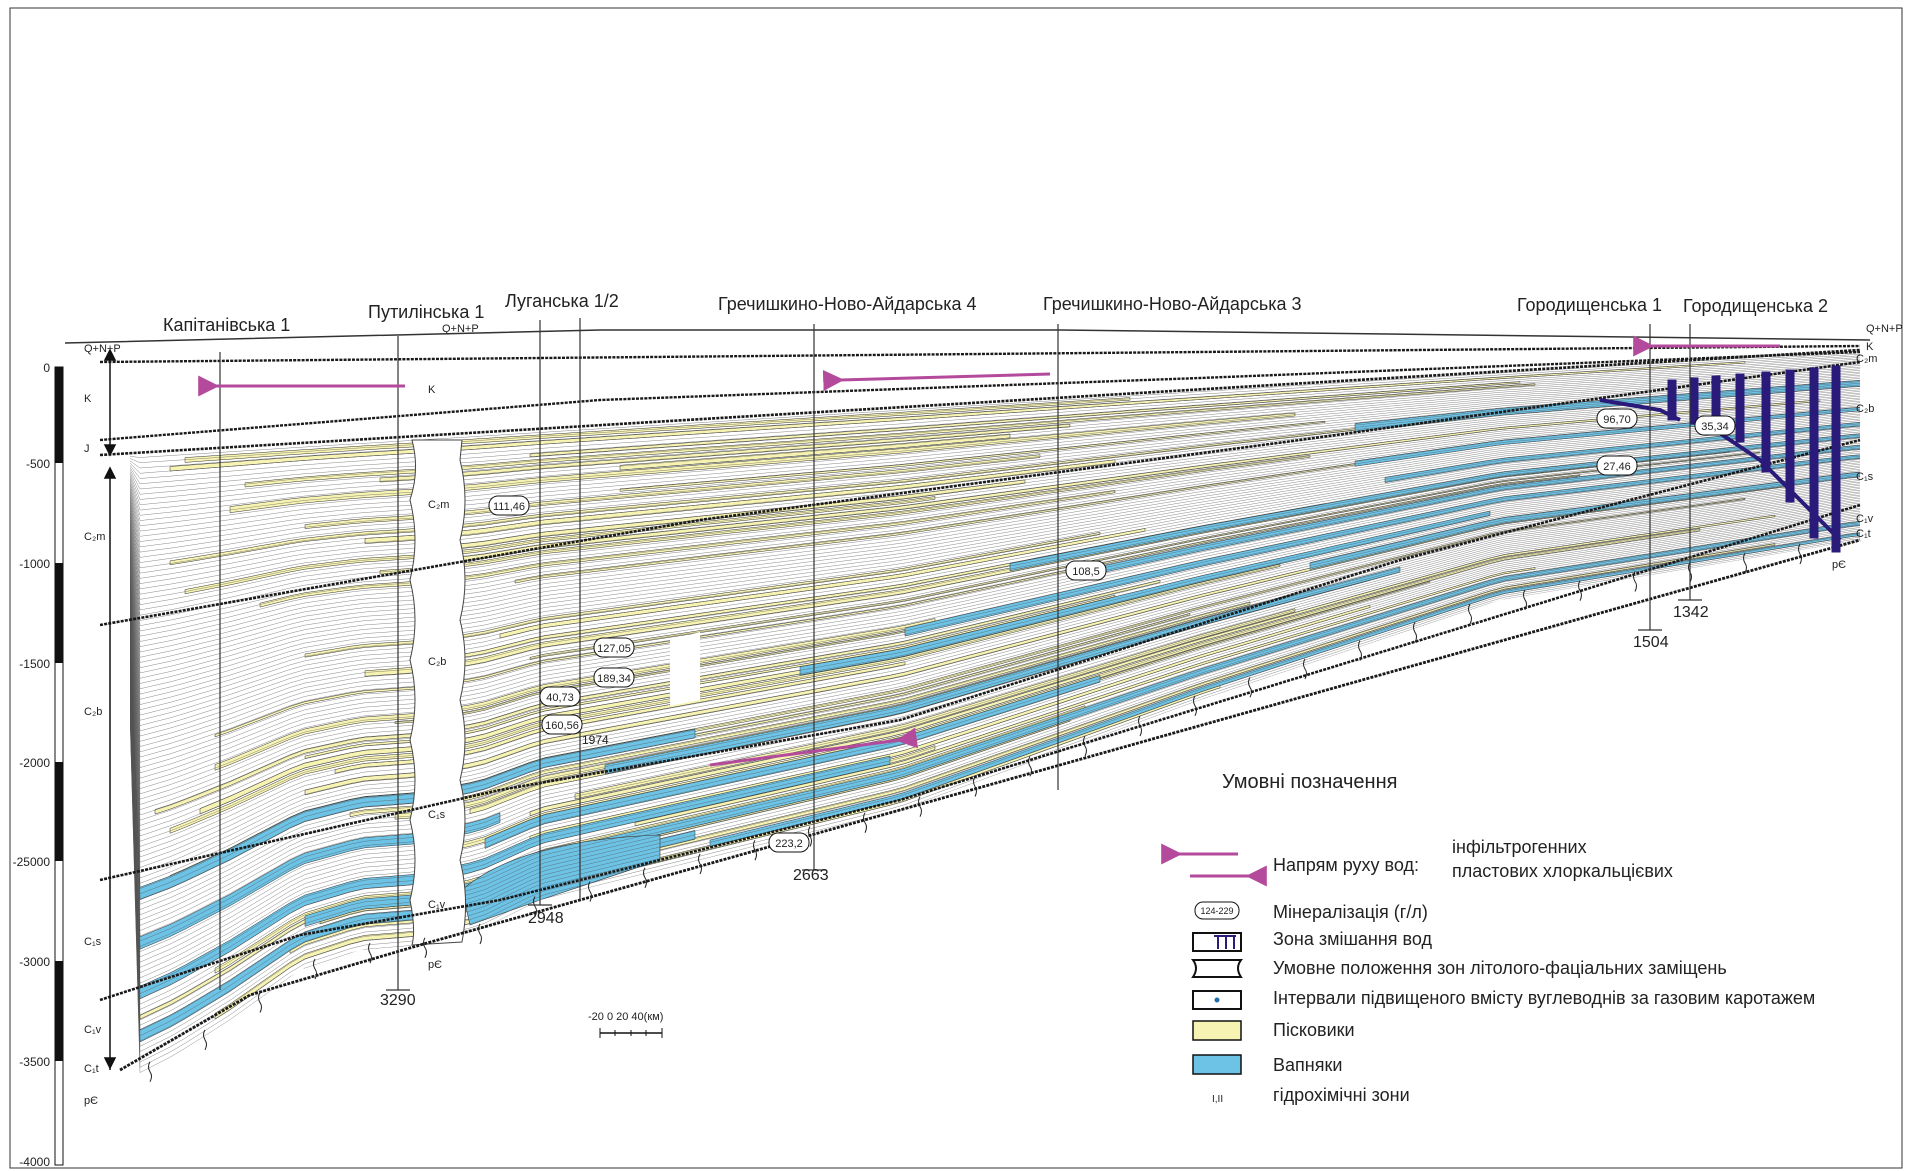 This screenshot has width=1910, height=1171. I want to click on mineral-bubble: 189,34, so click(614, 677).